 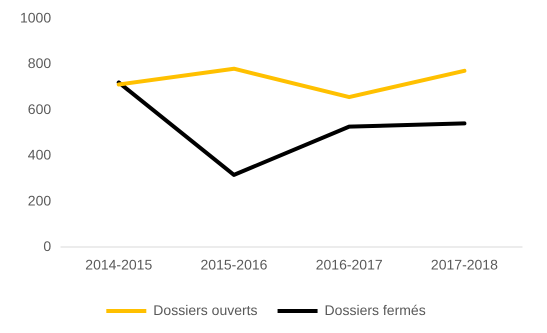 What do you see at coordinates (349, 264) in the screenshot?
I see `x-tick-label: 2016-2017` at bounding box center [349, 264].